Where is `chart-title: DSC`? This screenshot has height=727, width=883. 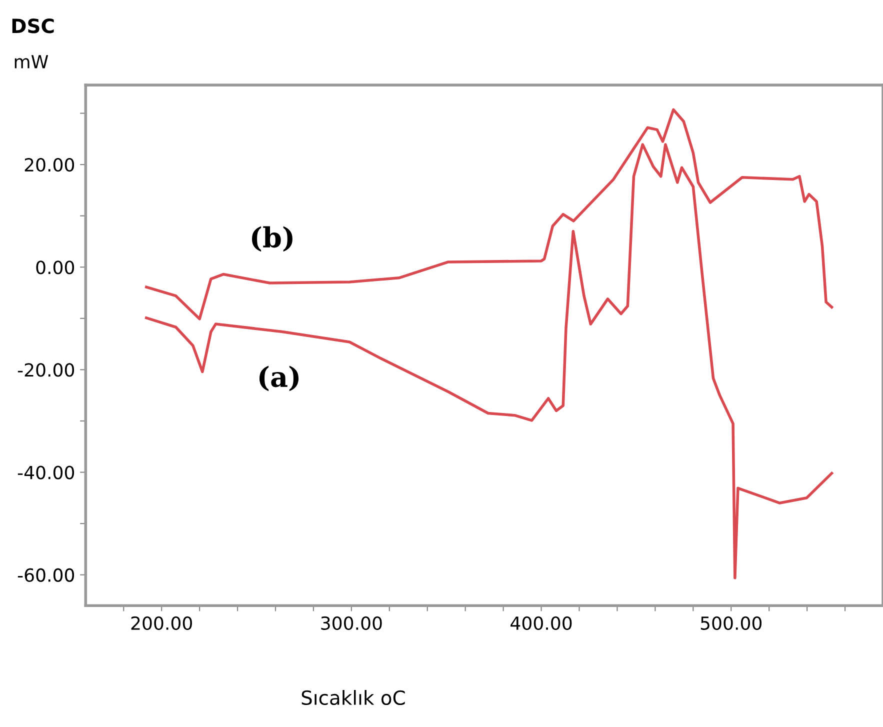 chart-title: DSC is located at coordinates (33, 26).